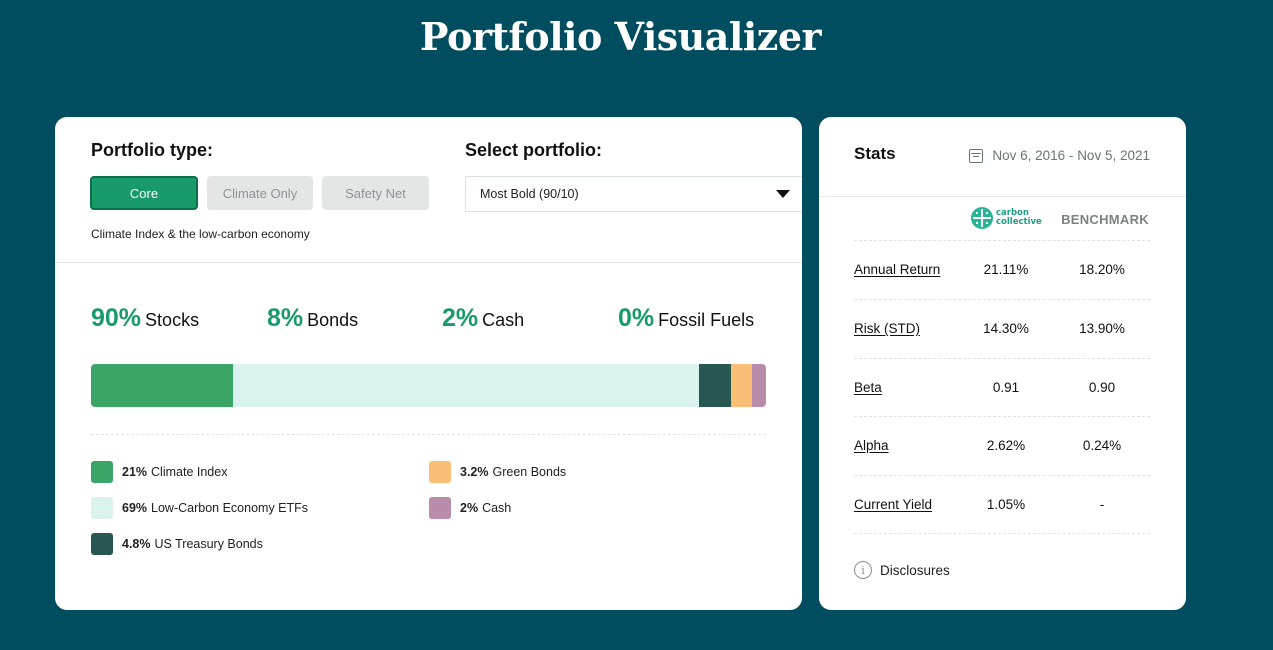 This screenshot has width=1273, height=650. Describe the element at coordinates (1002, 196) in the screenshot. I see `stats-divider` at that location.